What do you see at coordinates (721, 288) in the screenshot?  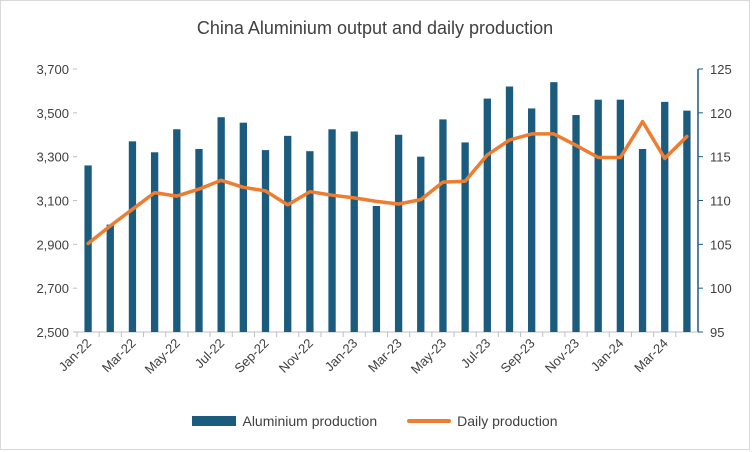 I see `y-right-tick-label: 100` at bounding box center [721, 288].